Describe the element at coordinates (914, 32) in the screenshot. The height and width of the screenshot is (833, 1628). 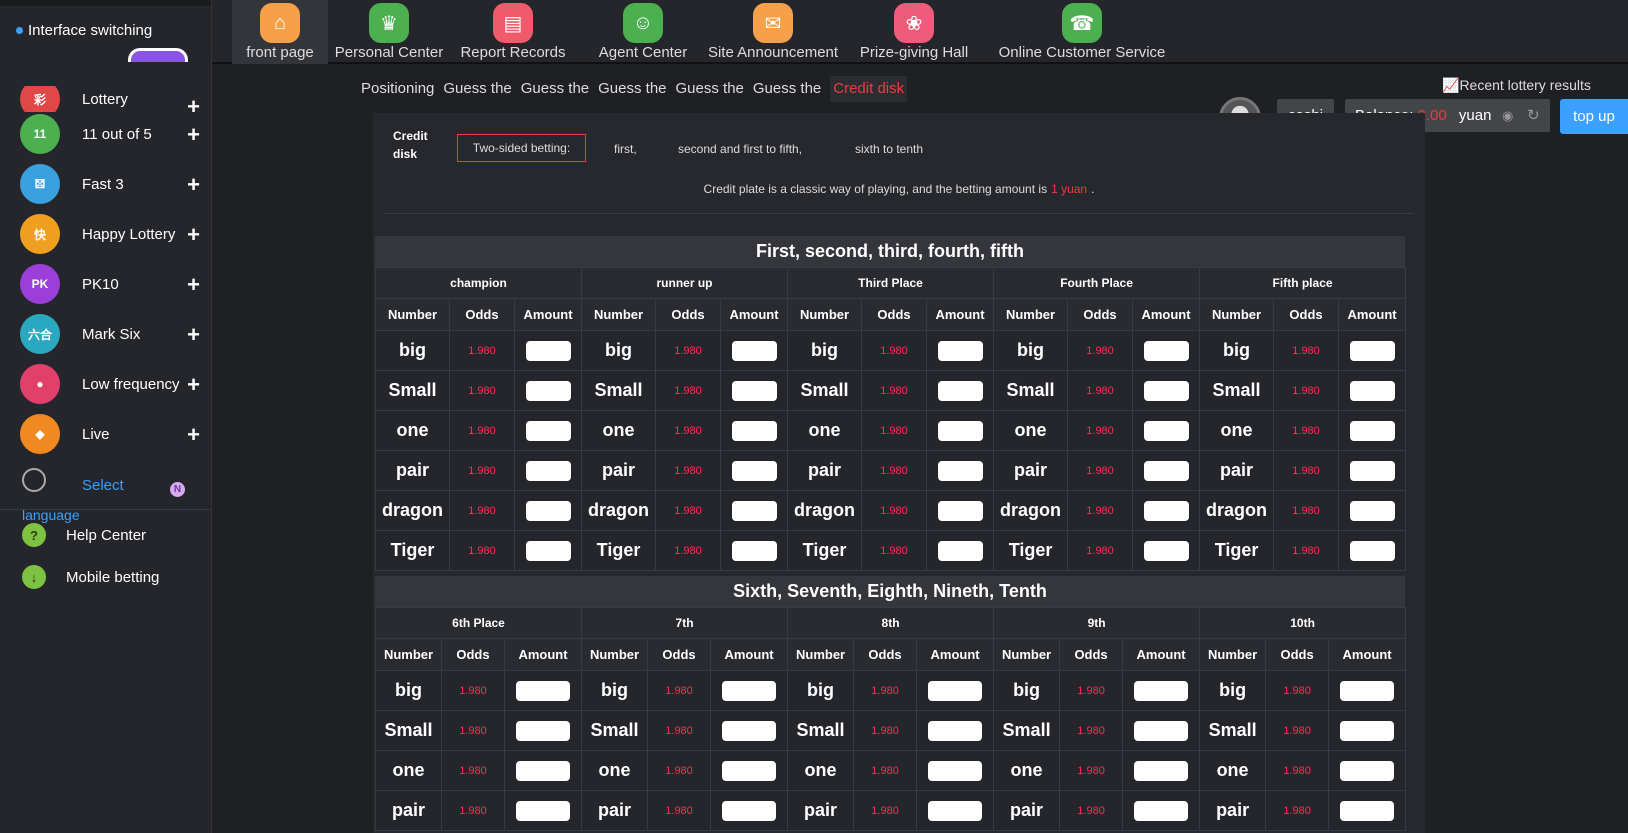
I see `nav-prize-giving-hall: ❀ Prize-giving Hall` at that location.